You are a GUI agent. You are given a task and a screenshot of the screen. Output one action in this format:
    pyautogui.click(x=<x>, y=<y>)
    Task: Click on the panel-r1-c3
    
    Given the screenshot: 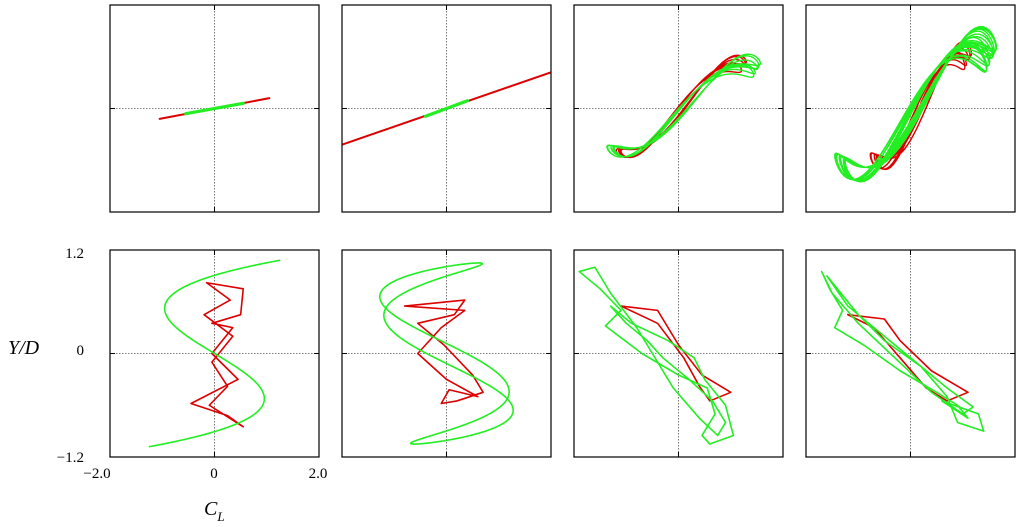 What is the action you would take?
    pyautogui.click(x=678, y=108)
    